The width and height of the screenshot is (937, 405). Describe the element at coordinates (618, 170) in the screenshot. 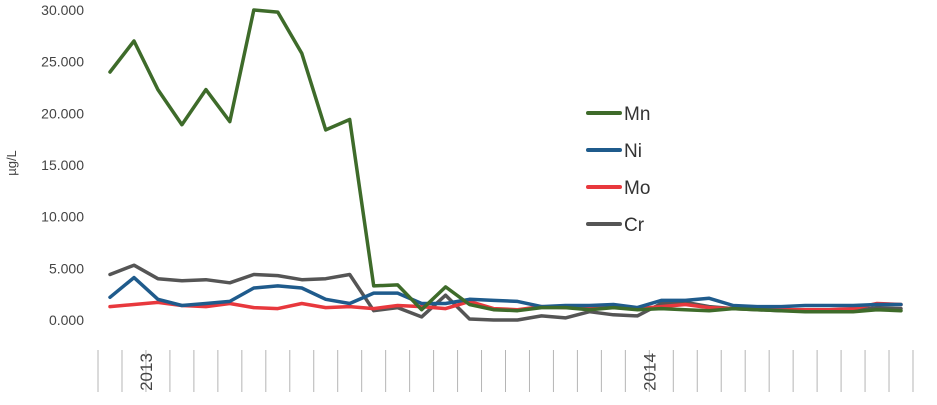

I see `legend: Mn Ni Mo Cr` at that location.